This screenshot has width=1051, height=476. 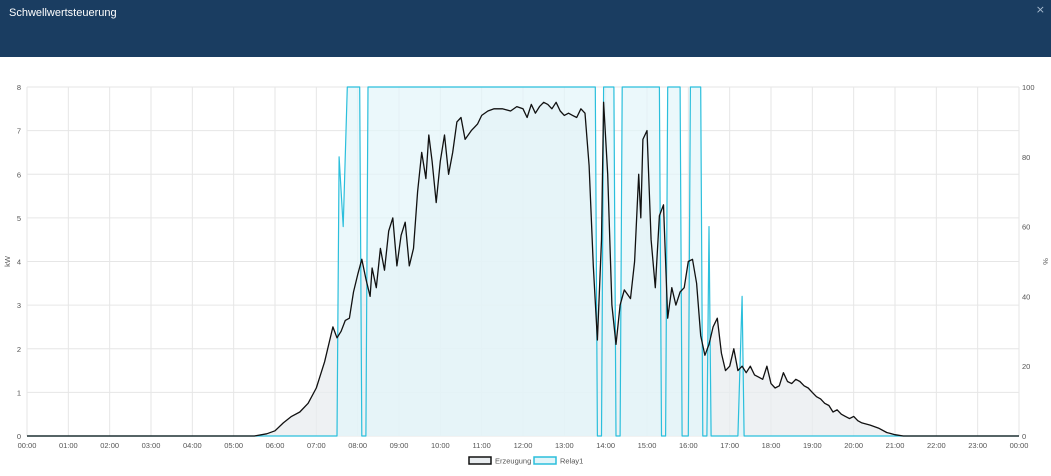 I want to click on y2-tick-label: 0, so click(x=1024, y=436).